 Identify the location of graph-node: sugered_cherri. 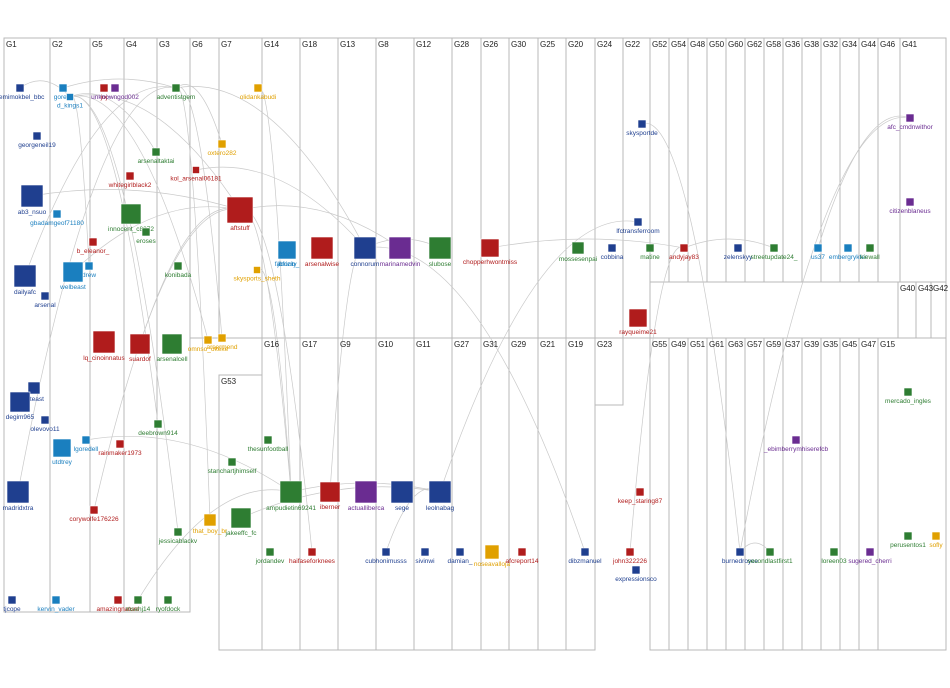
(870, 556).